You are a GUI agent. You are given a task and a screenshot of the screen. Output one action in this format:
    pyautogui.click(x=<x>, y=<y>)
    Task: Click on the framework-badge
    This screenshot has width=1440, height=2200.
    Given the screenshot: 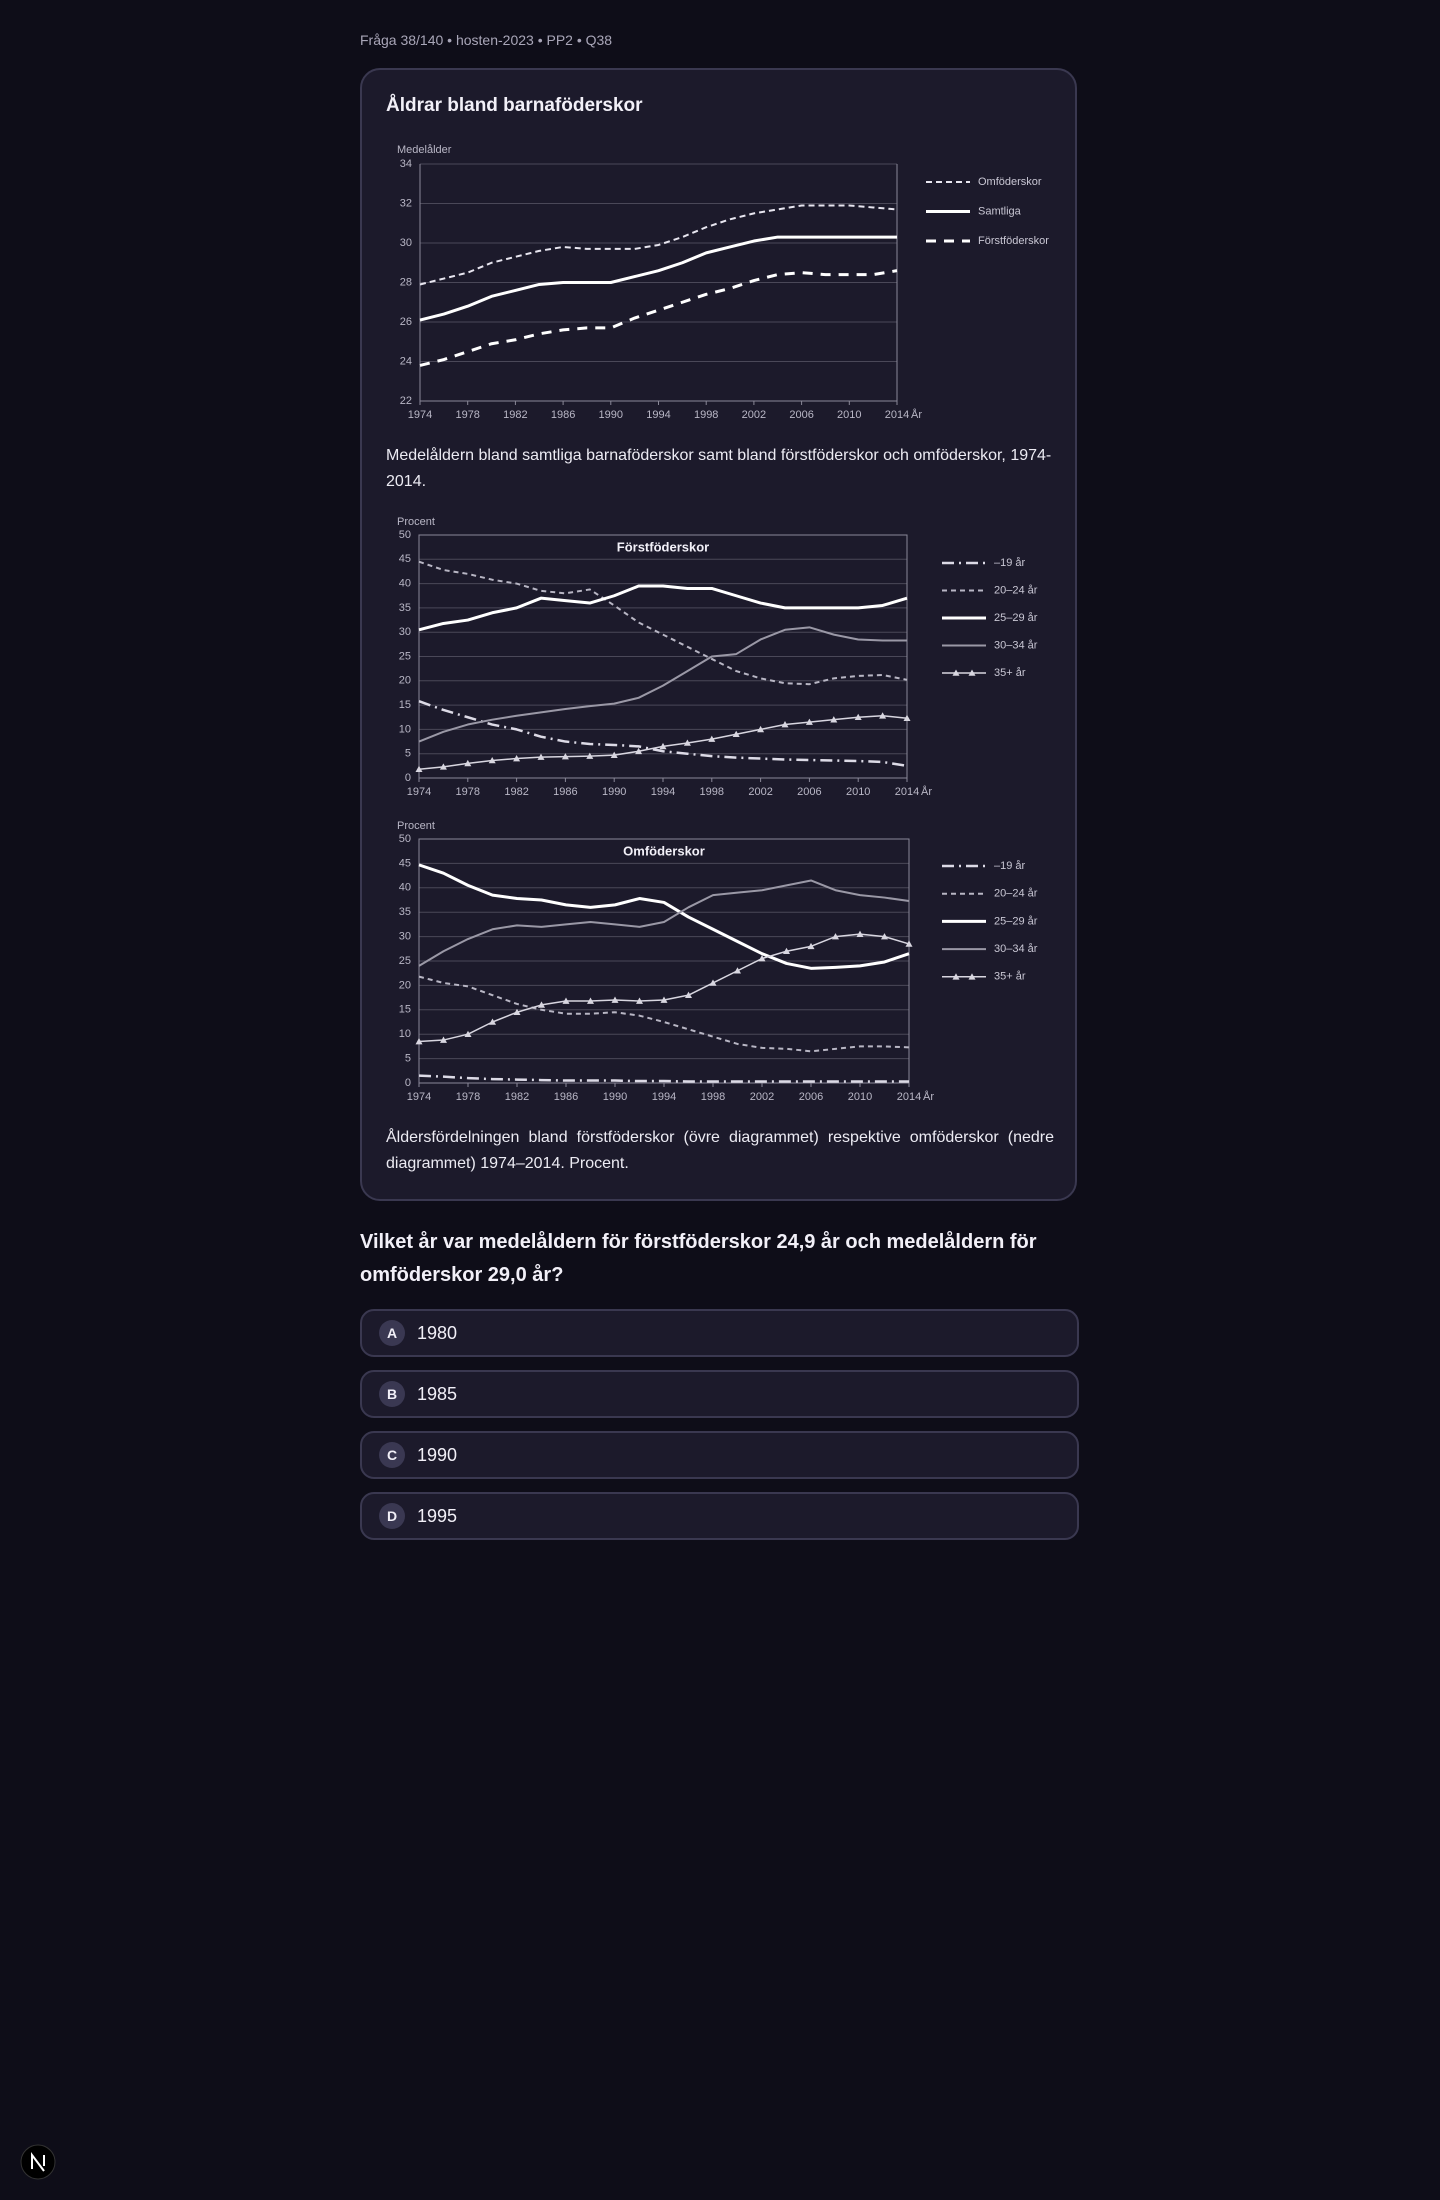 What is the action you would take?
    pyautogui.click(x=38, y=2162)
    